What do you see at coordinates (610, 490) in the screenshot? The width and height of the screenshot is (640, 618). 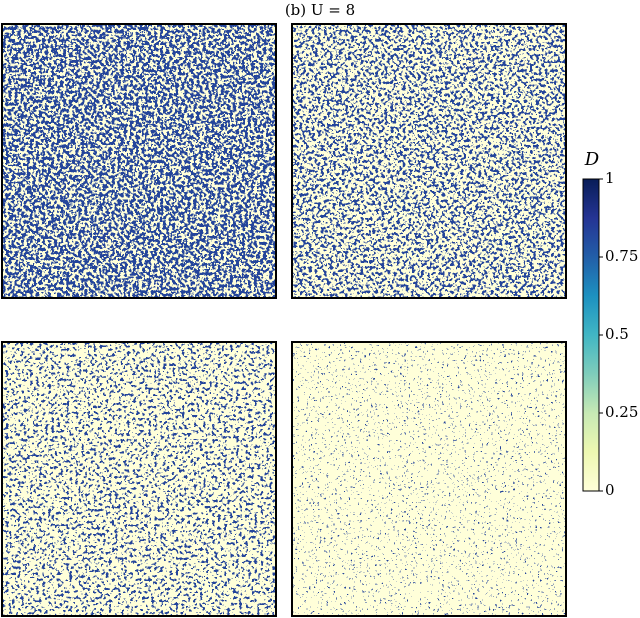 I see `colorbar-tick-label: 0` at bounding box center [610, 490].